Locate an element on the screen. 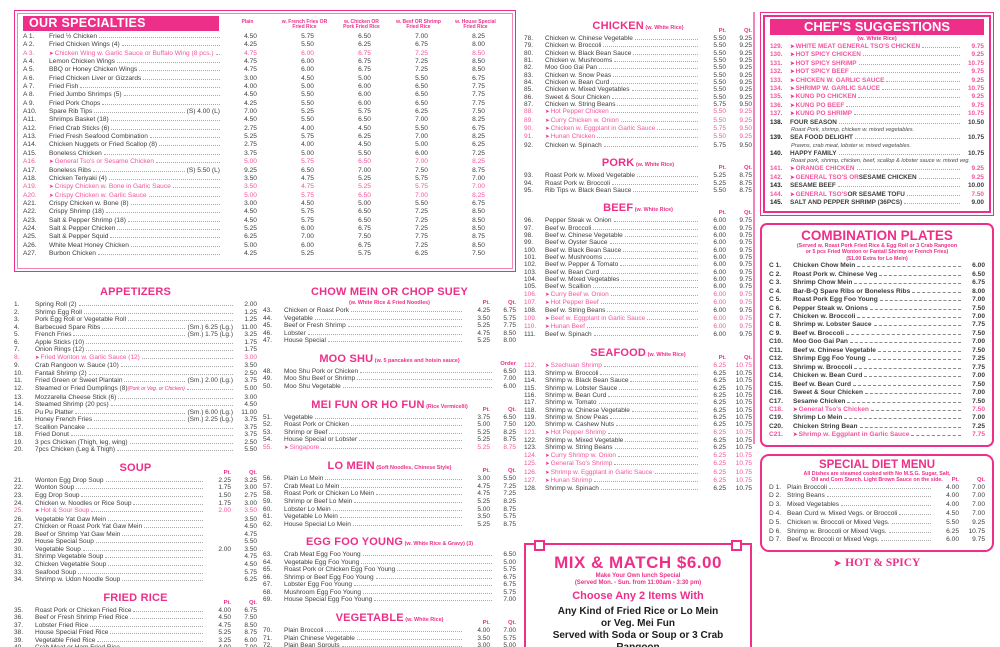  item-name: Chicken w. Noodles or Rice Soup is located at coordinates (83, 503).